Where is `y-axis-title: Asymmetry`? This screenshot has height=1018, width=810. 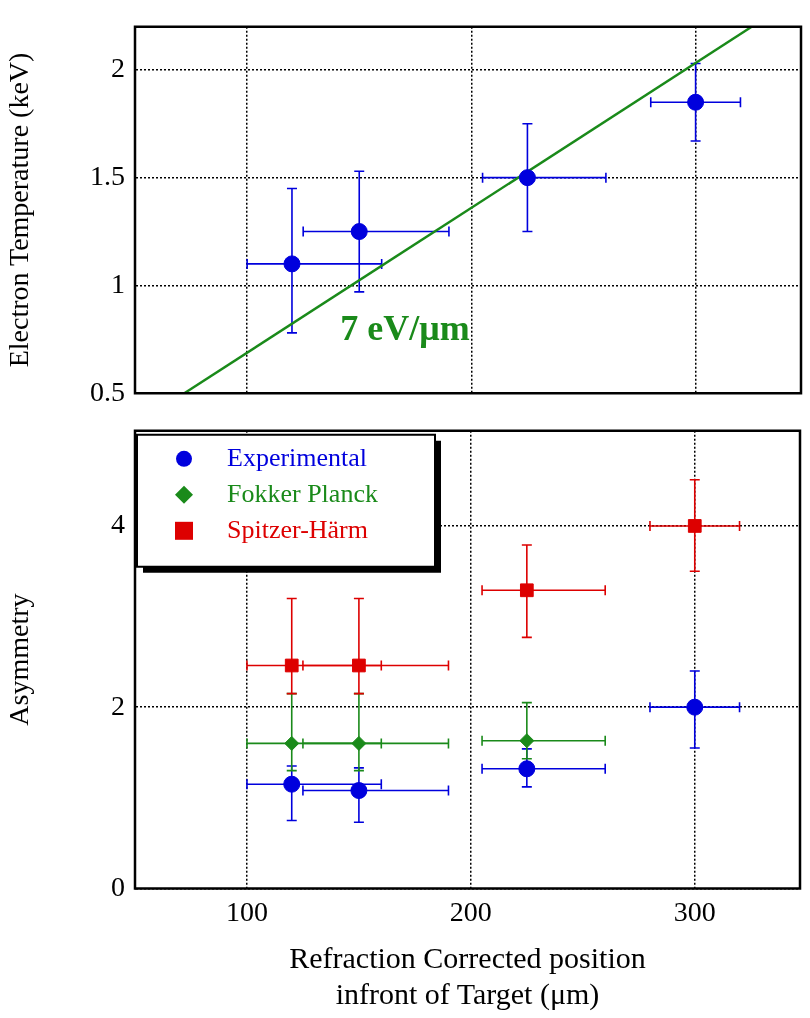
y-axis-title: Asymmetry is located at coordinates (19, 659).